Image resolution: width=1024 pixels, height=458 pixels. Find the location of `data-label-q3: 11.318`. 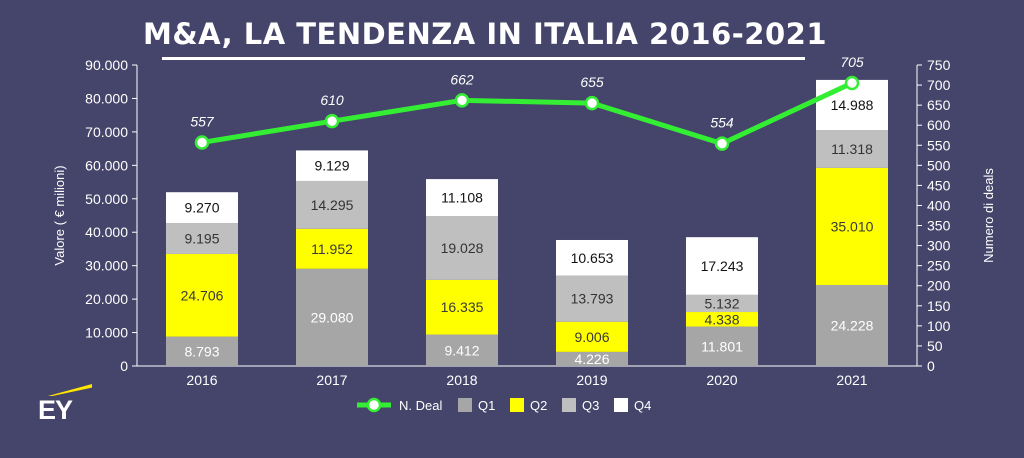

data-label-q3: 11.318 is located at coordinates (852, 149).